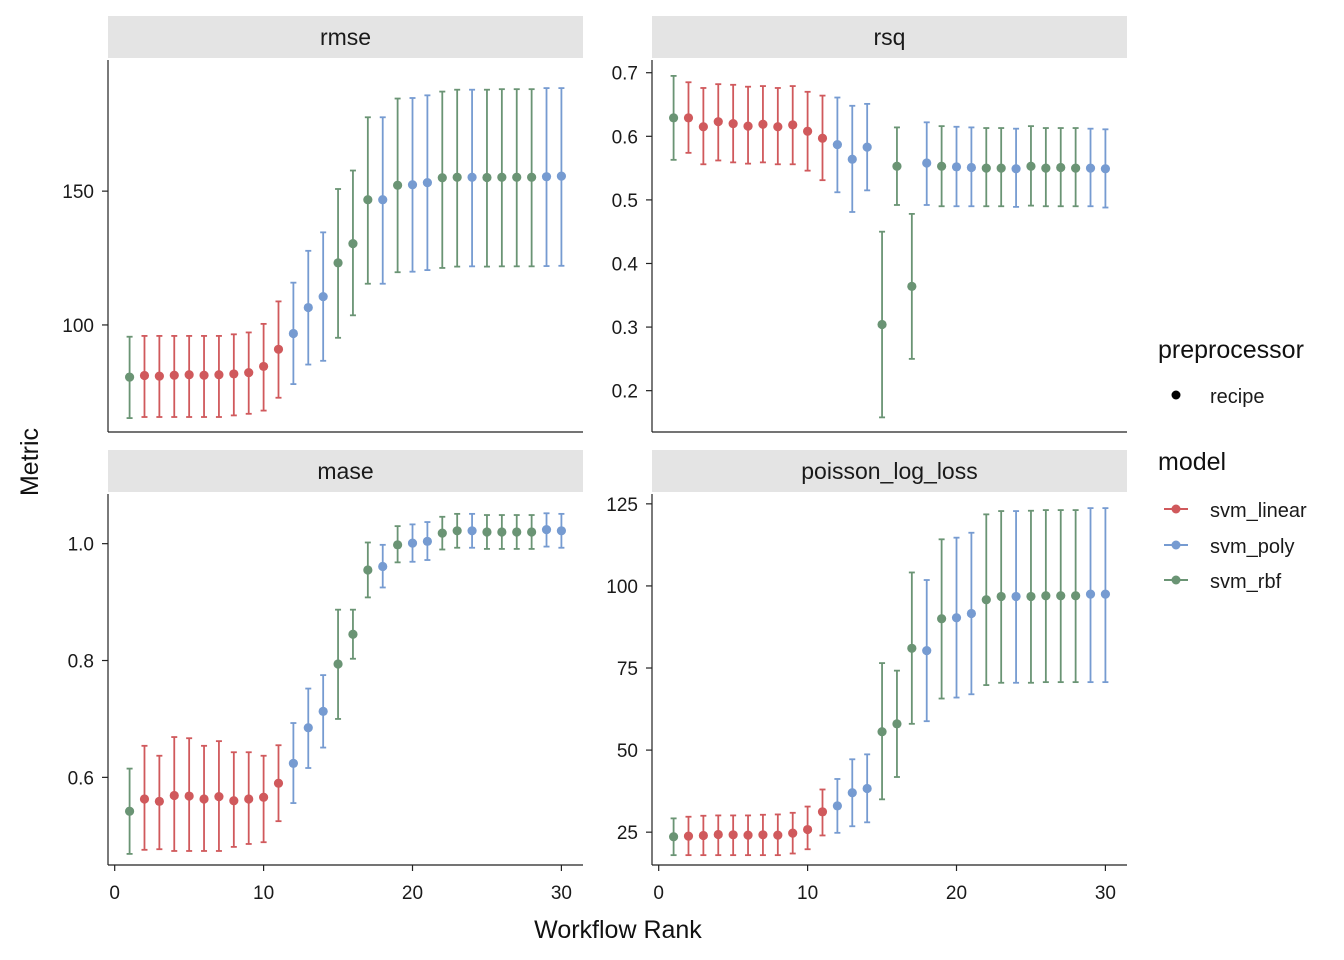 This screenshot has height=960, width=1344. What do you see at coordinates (627, 751) in the screenshot?
I see `y-tick-label: 50` at bounding box center [627, 751].